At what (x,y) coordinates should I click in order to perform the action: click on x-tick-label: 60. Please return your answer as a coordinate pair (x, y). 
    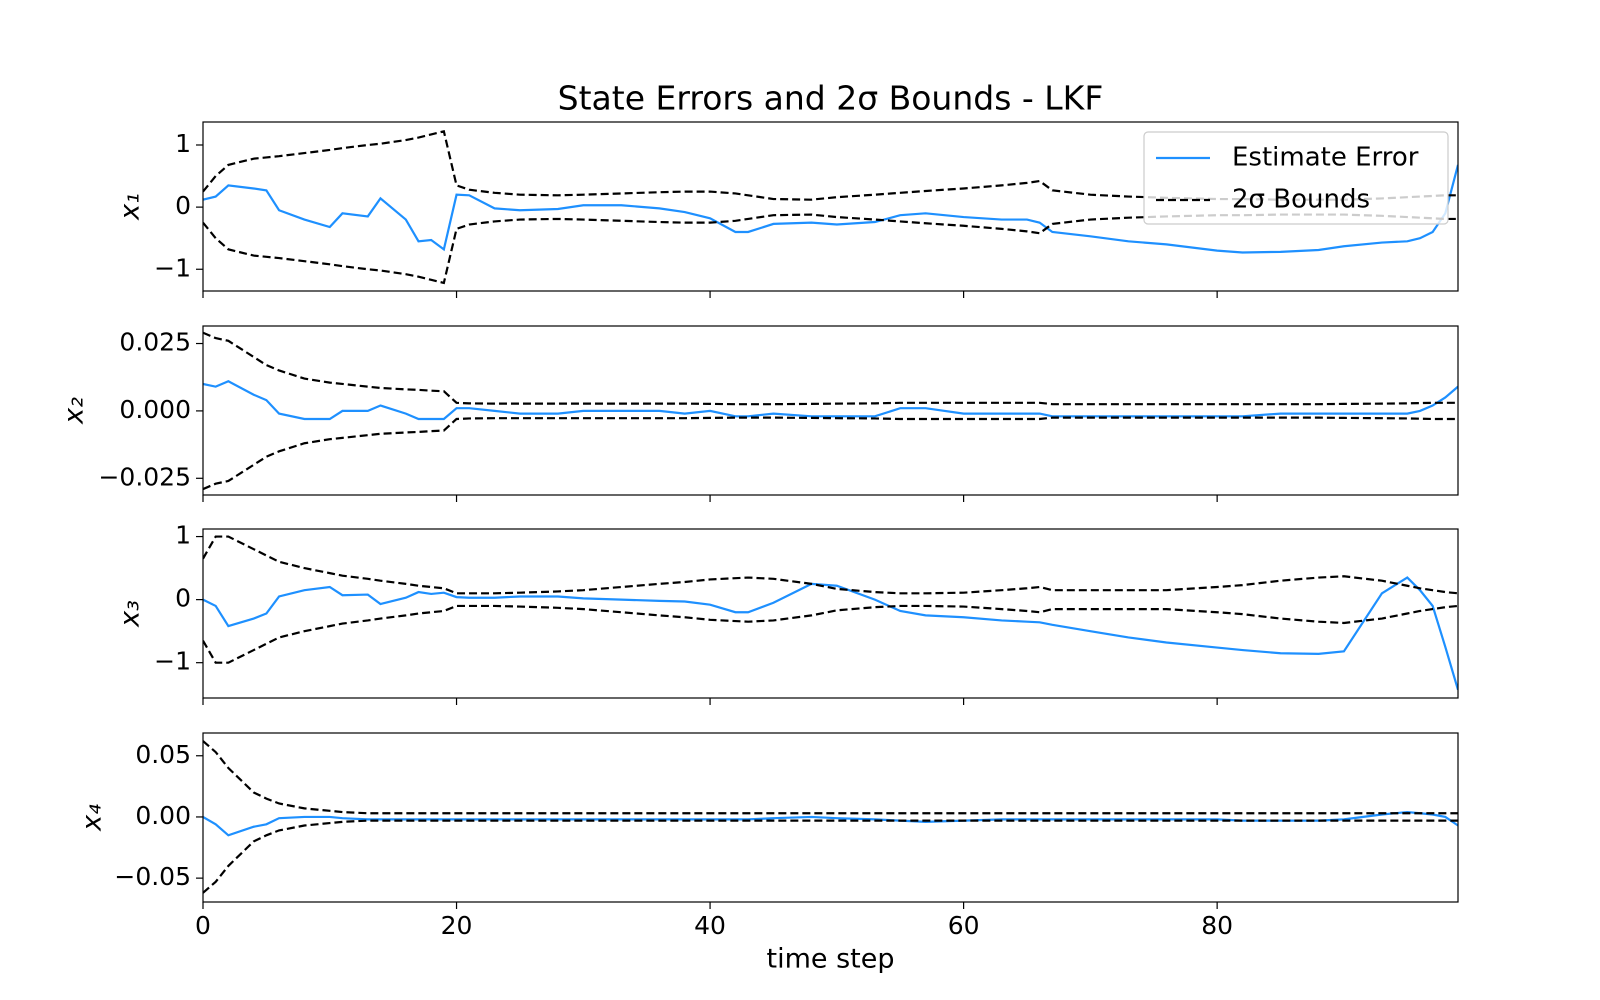
    Looking at the image, I should click on (964, 925).